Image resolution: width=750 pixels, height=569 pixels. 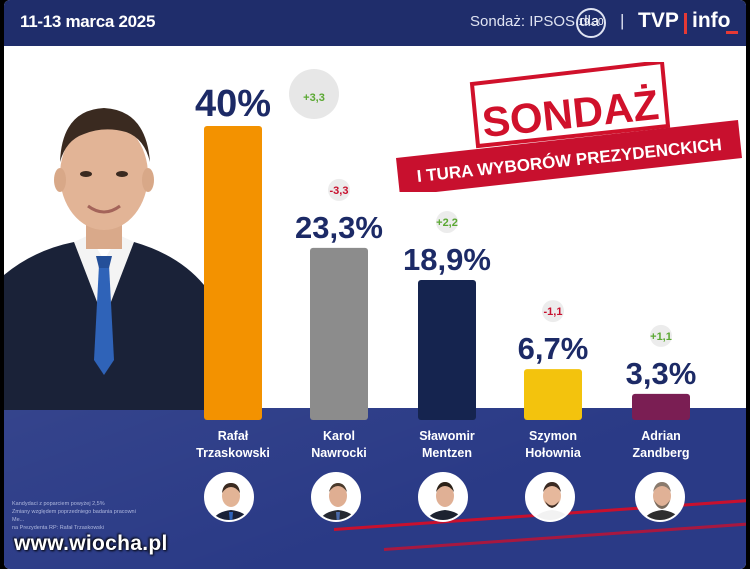 What do you see at coordinates (535, 21) in the screenshot?
I see `poll-source: Sondaż: IPSOS dla` at bounding box center [535, 21].